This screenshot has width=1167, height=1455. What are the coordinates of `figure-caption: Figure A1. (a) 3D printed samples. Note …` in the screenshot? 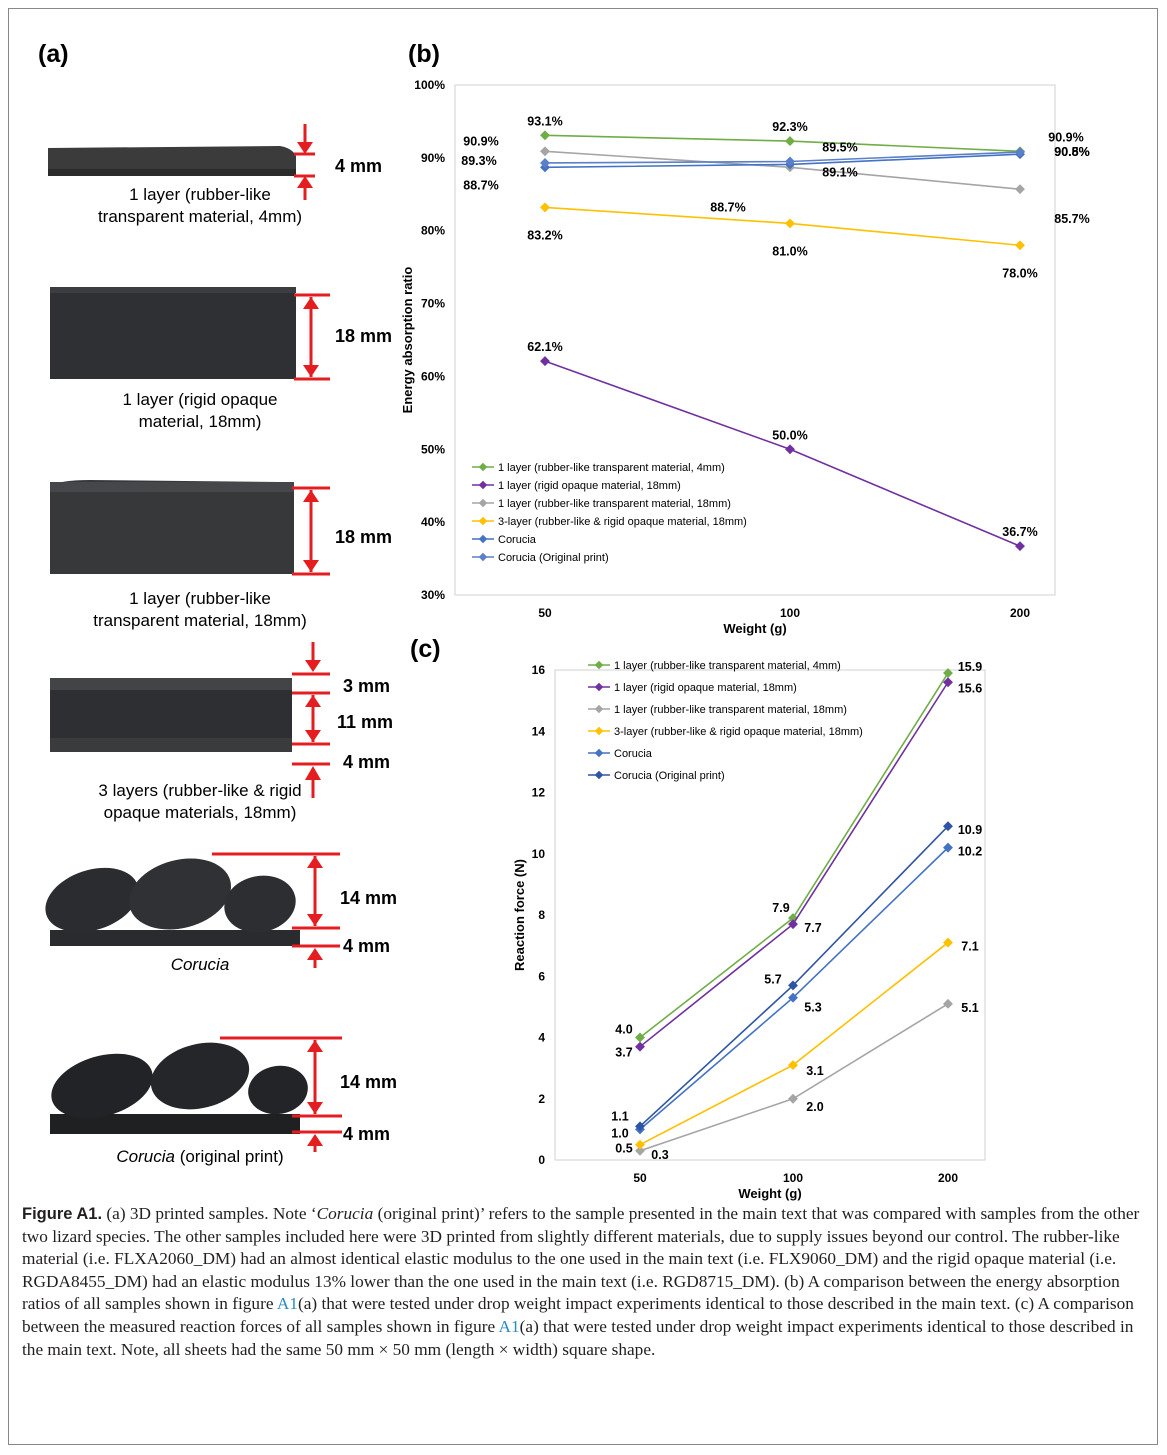 It's located at (581, 1281).